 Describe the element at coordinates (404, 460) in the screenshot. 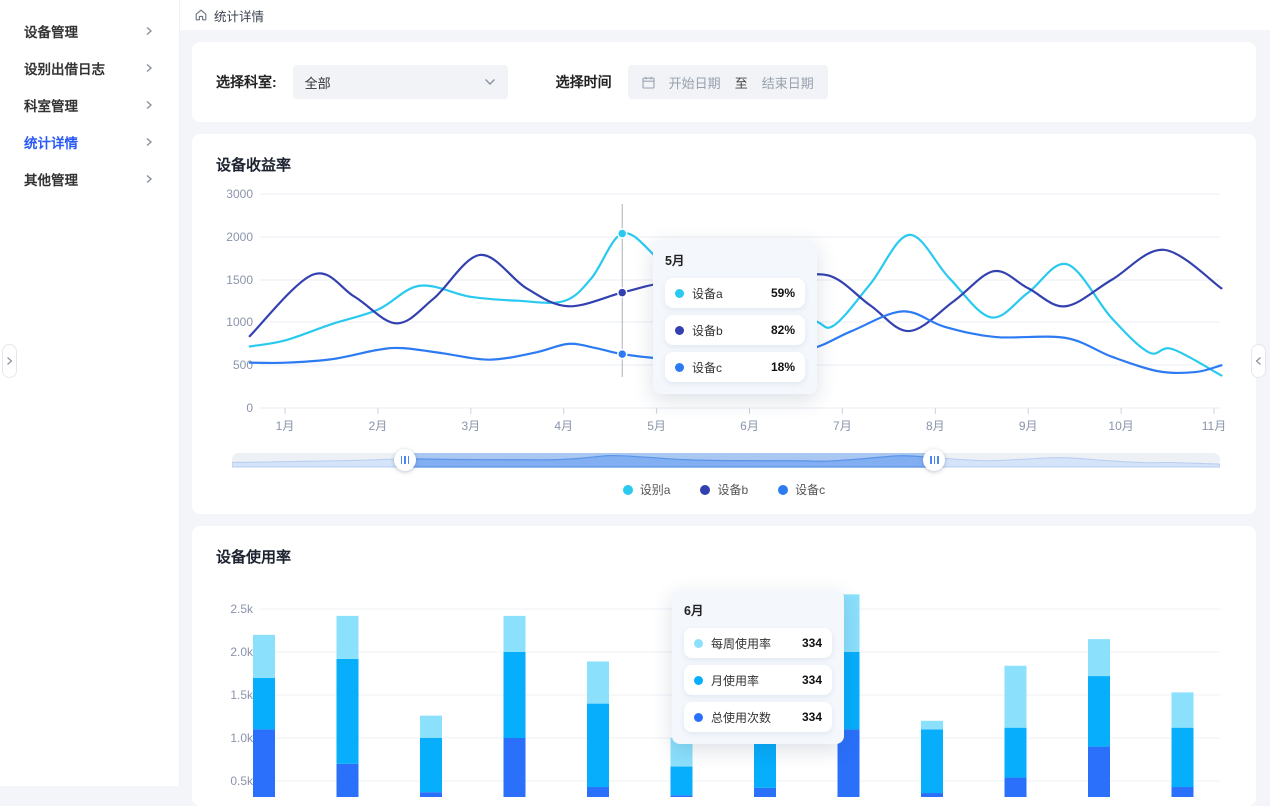

I see `datazoom-left-handle` at that location.